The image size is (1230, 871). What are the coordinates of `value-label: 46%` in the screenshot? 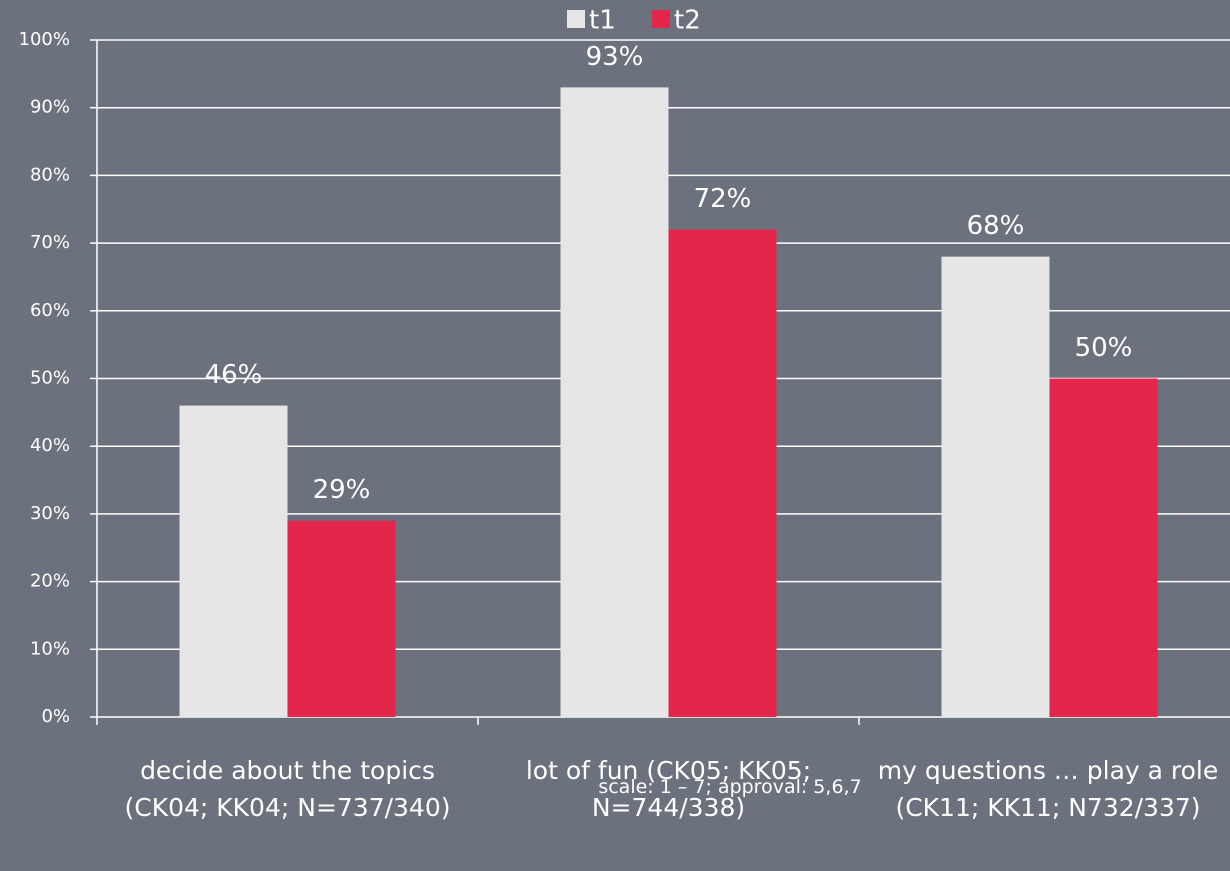 It's located at (234, 375).